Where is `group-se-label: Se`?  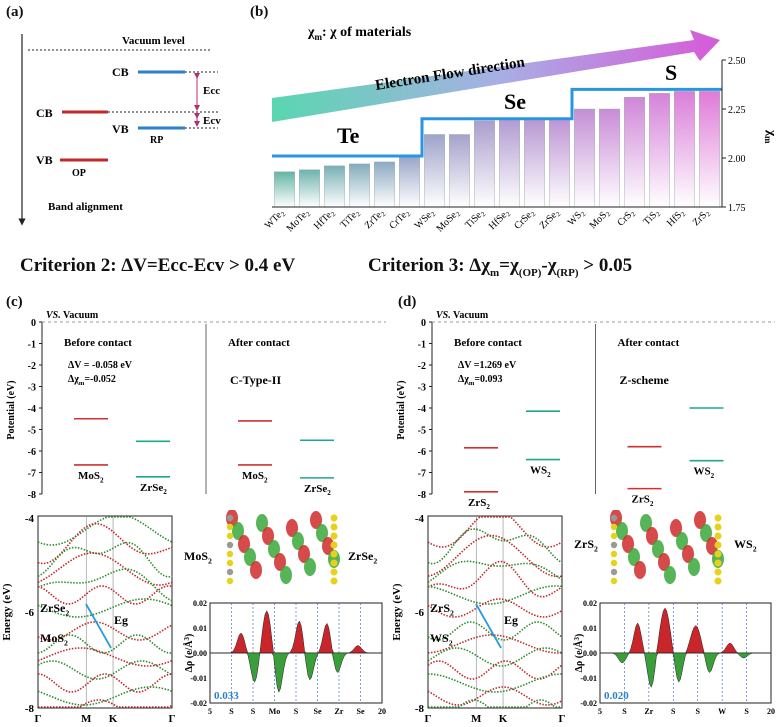
group-se-label: Se is located at coordinates (515, 101).